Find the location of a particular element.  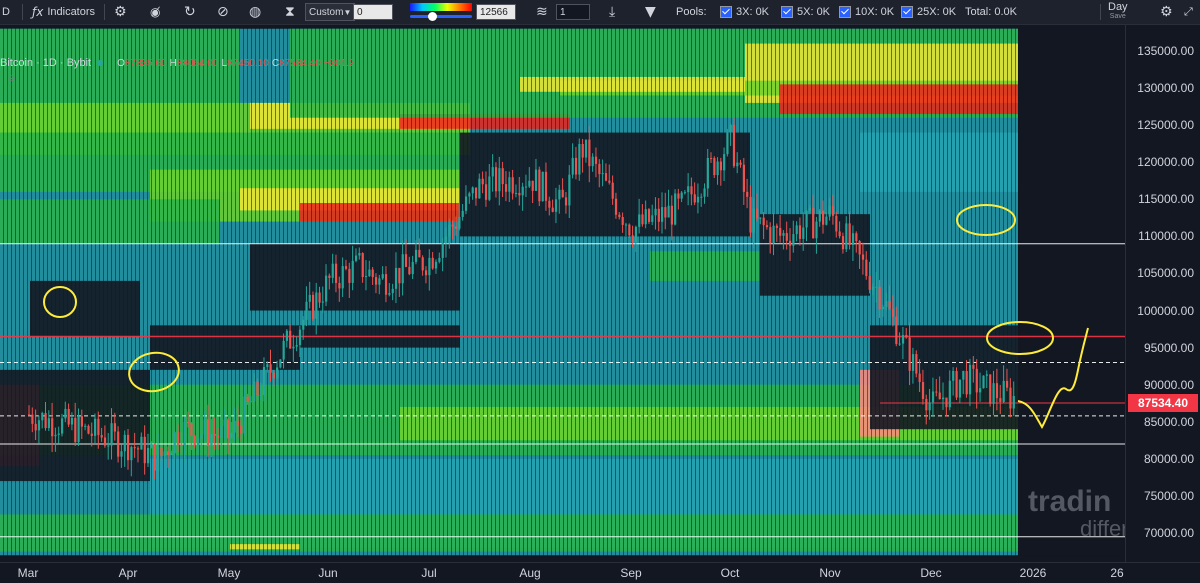

range-input: 12566 is located at coordinates (496, 12).